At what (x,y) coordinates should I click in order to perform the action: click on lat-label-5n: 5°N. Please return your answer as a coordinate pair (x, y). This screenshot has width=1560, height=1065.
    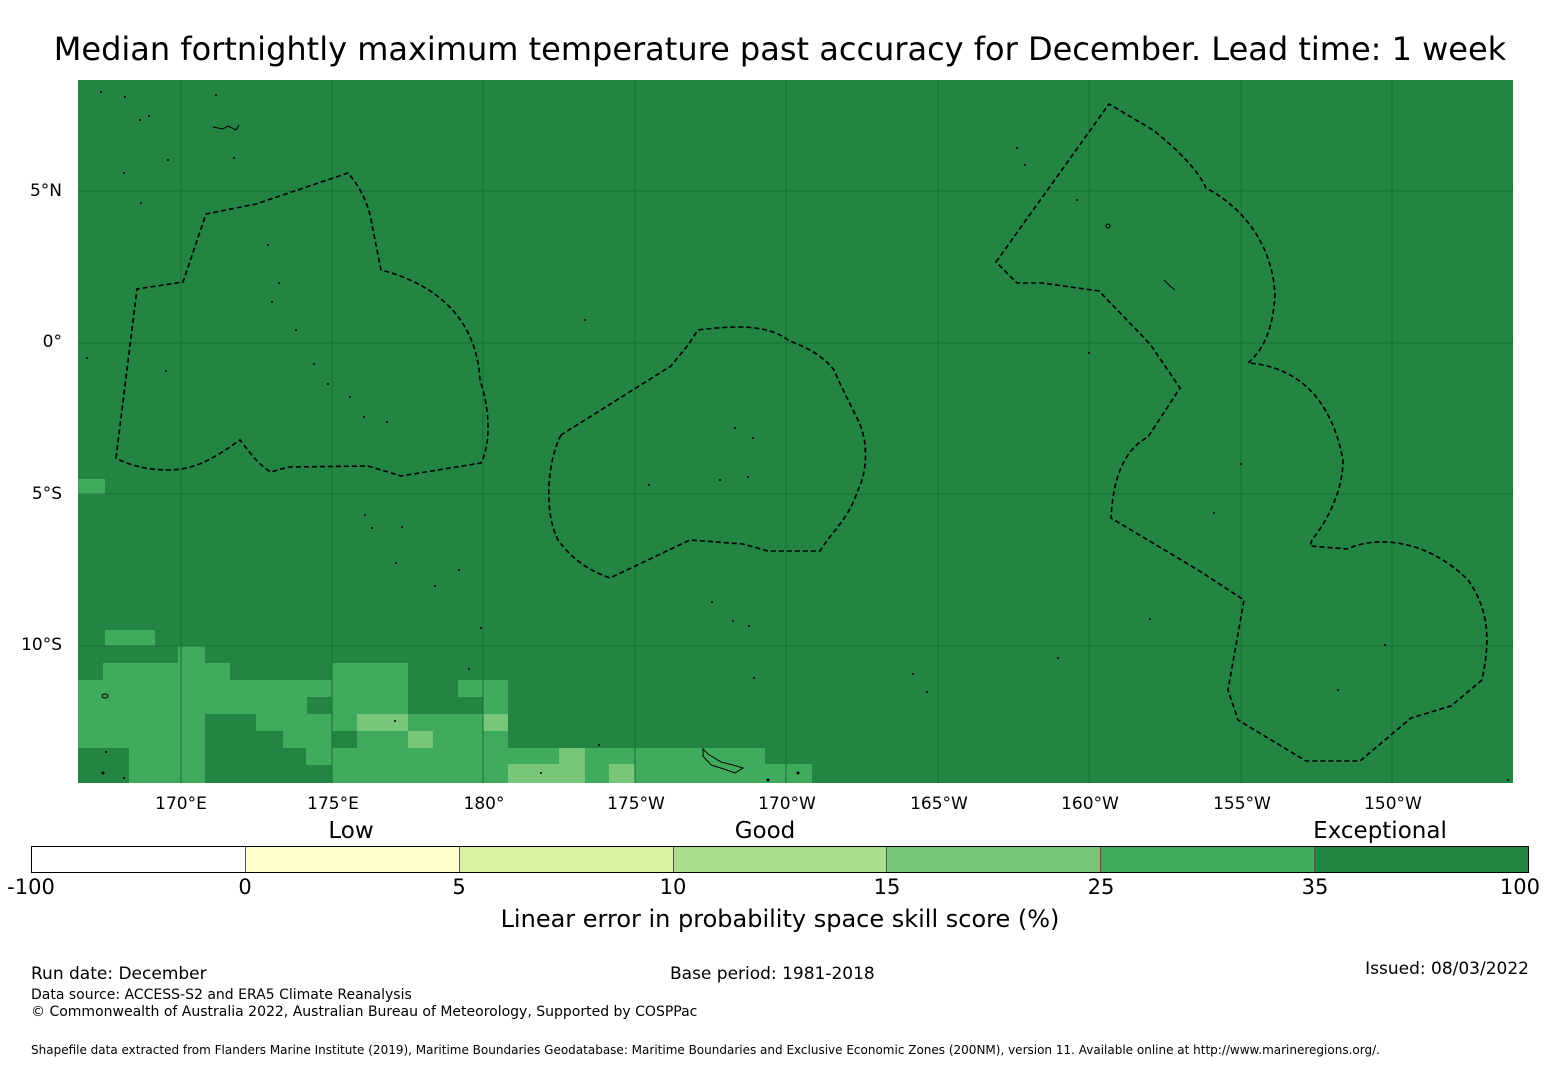
    Looking at the image, I should click on (45, 191).